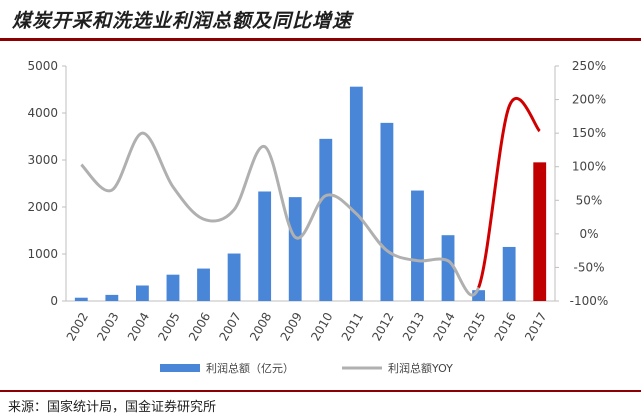  What do you see at coordinates (42, 113) in the screenshot?
I see `left-tick-label: 4000` at bounding box center [42, 113].